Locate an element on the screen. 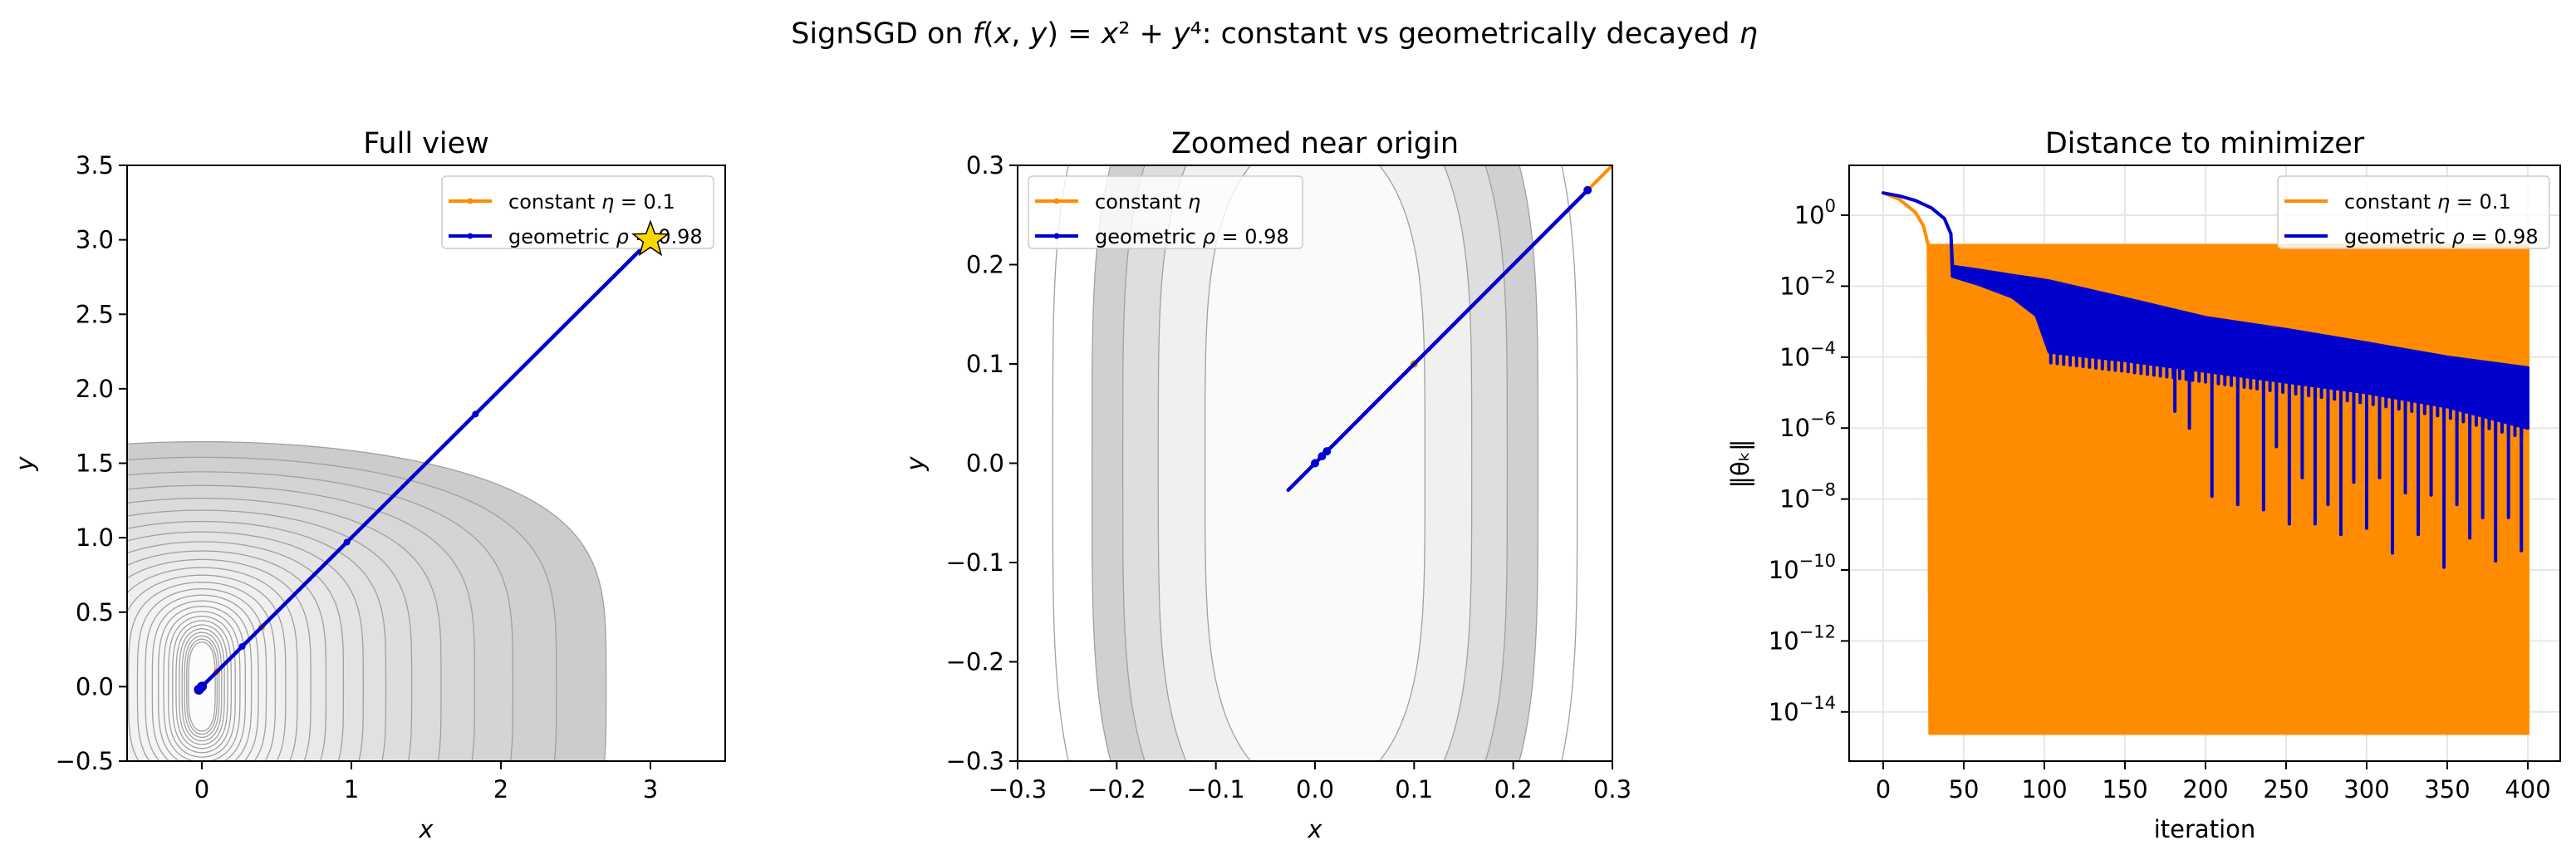 This screenshot has height=855, width=2576. start-star-marker is located at coordinates (650, 238).